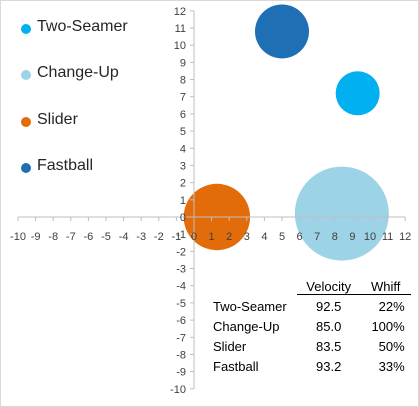 The height and width of the screenshot is (407, 419). I want to click on y-axis-tick-label: 5, so click(183, 132).